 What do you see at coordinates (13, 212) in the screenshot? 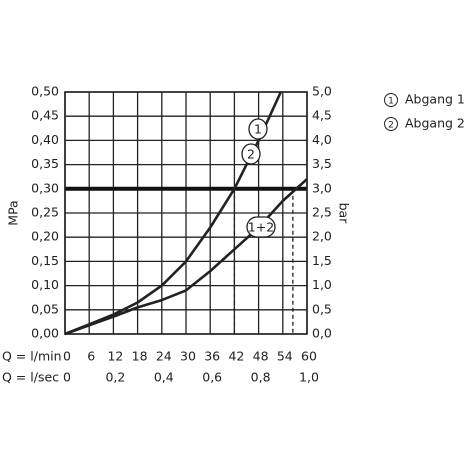
I see `y-axis-label: MPa` at bounding box center [13, 212].